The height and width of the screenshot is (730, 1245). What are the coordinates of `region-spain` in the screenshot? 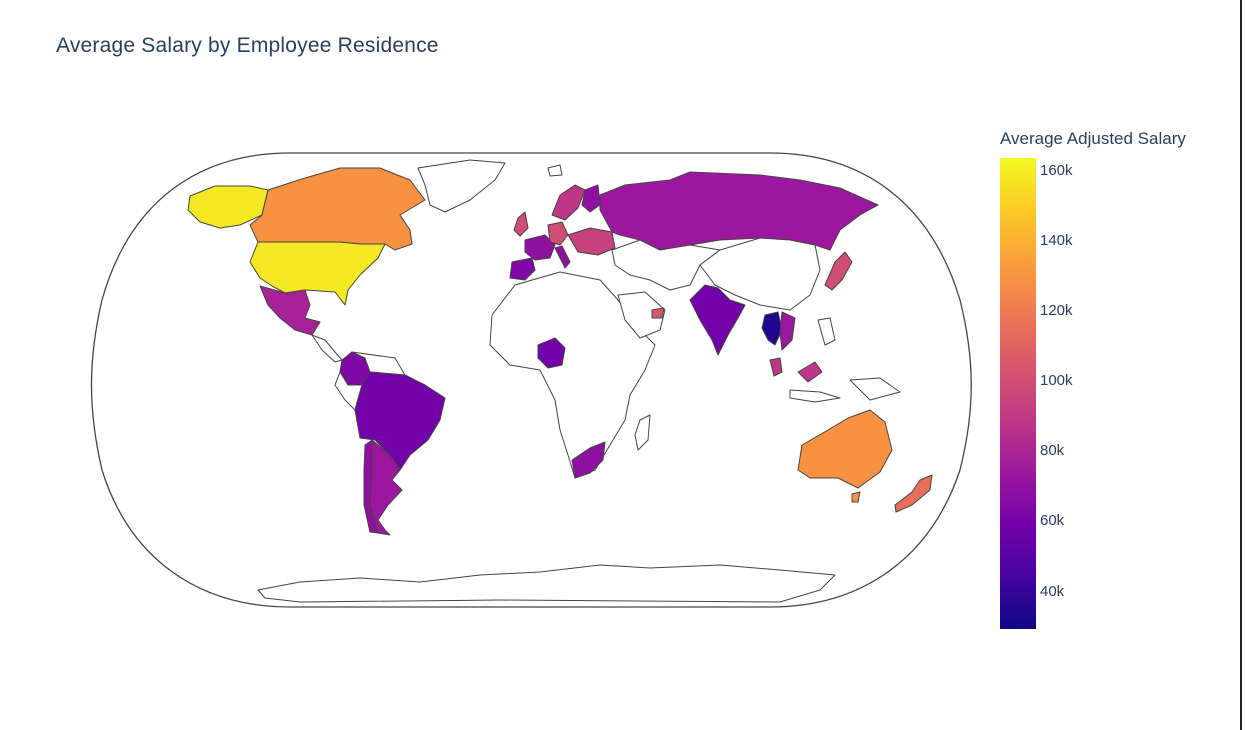 It's located at (522, 269).